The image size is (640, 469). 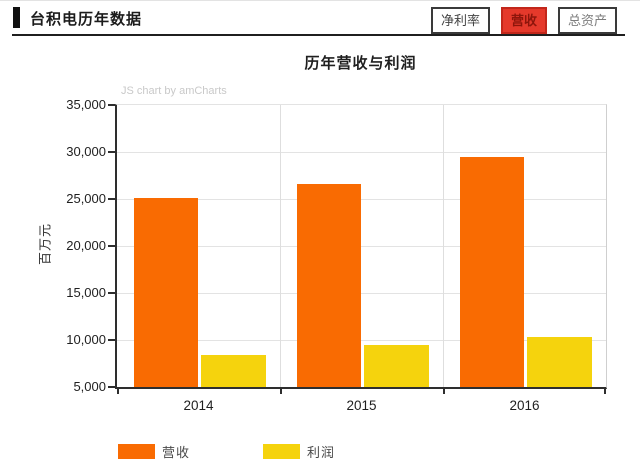 What do you see at coordinates (329, 285) in the screenshot?
I see `bar-营收-2015` at bounding box center [329, 285].